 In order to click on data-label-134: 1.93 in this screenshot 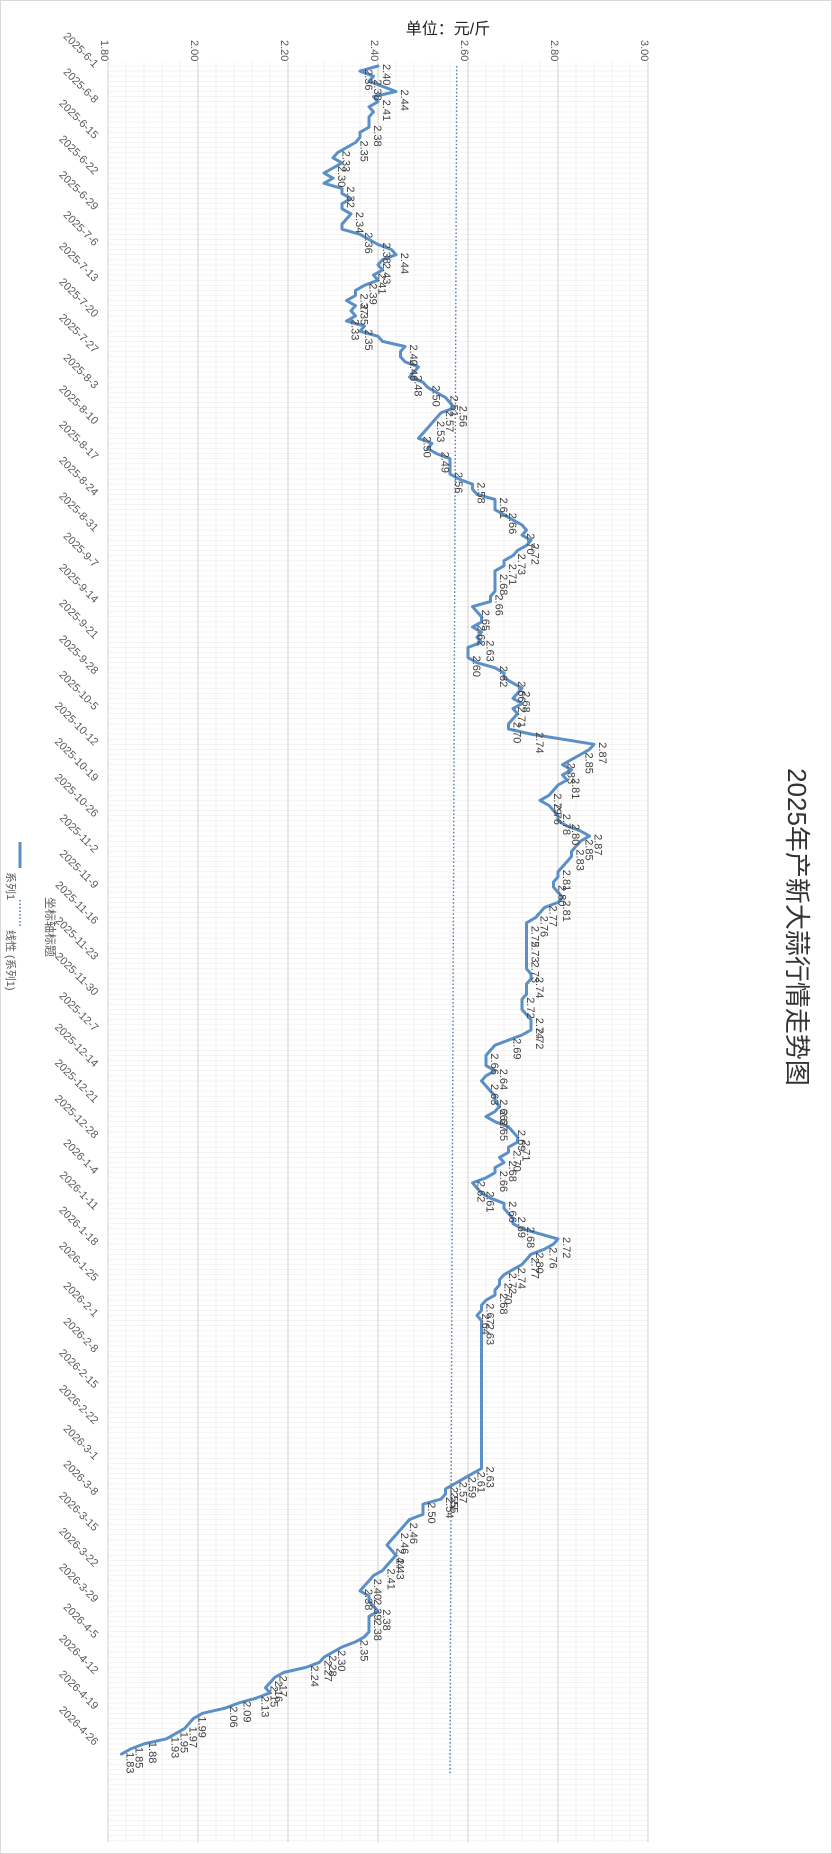, I will do `click(175, 1747)`.